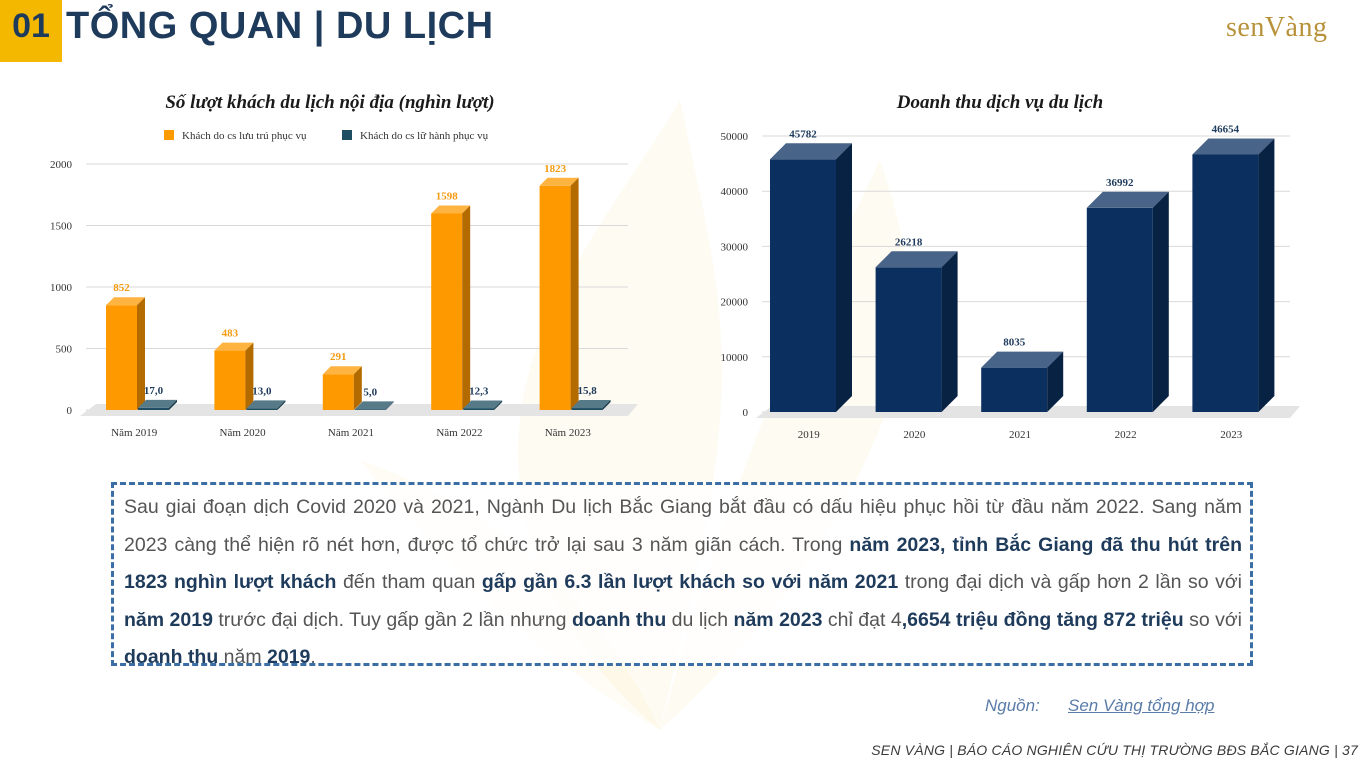 This screenshot has height=768, width=1366. Describe the element at coordinates (914, 435) in the screenshot. I see `x-tick-label: 2020` at that location.